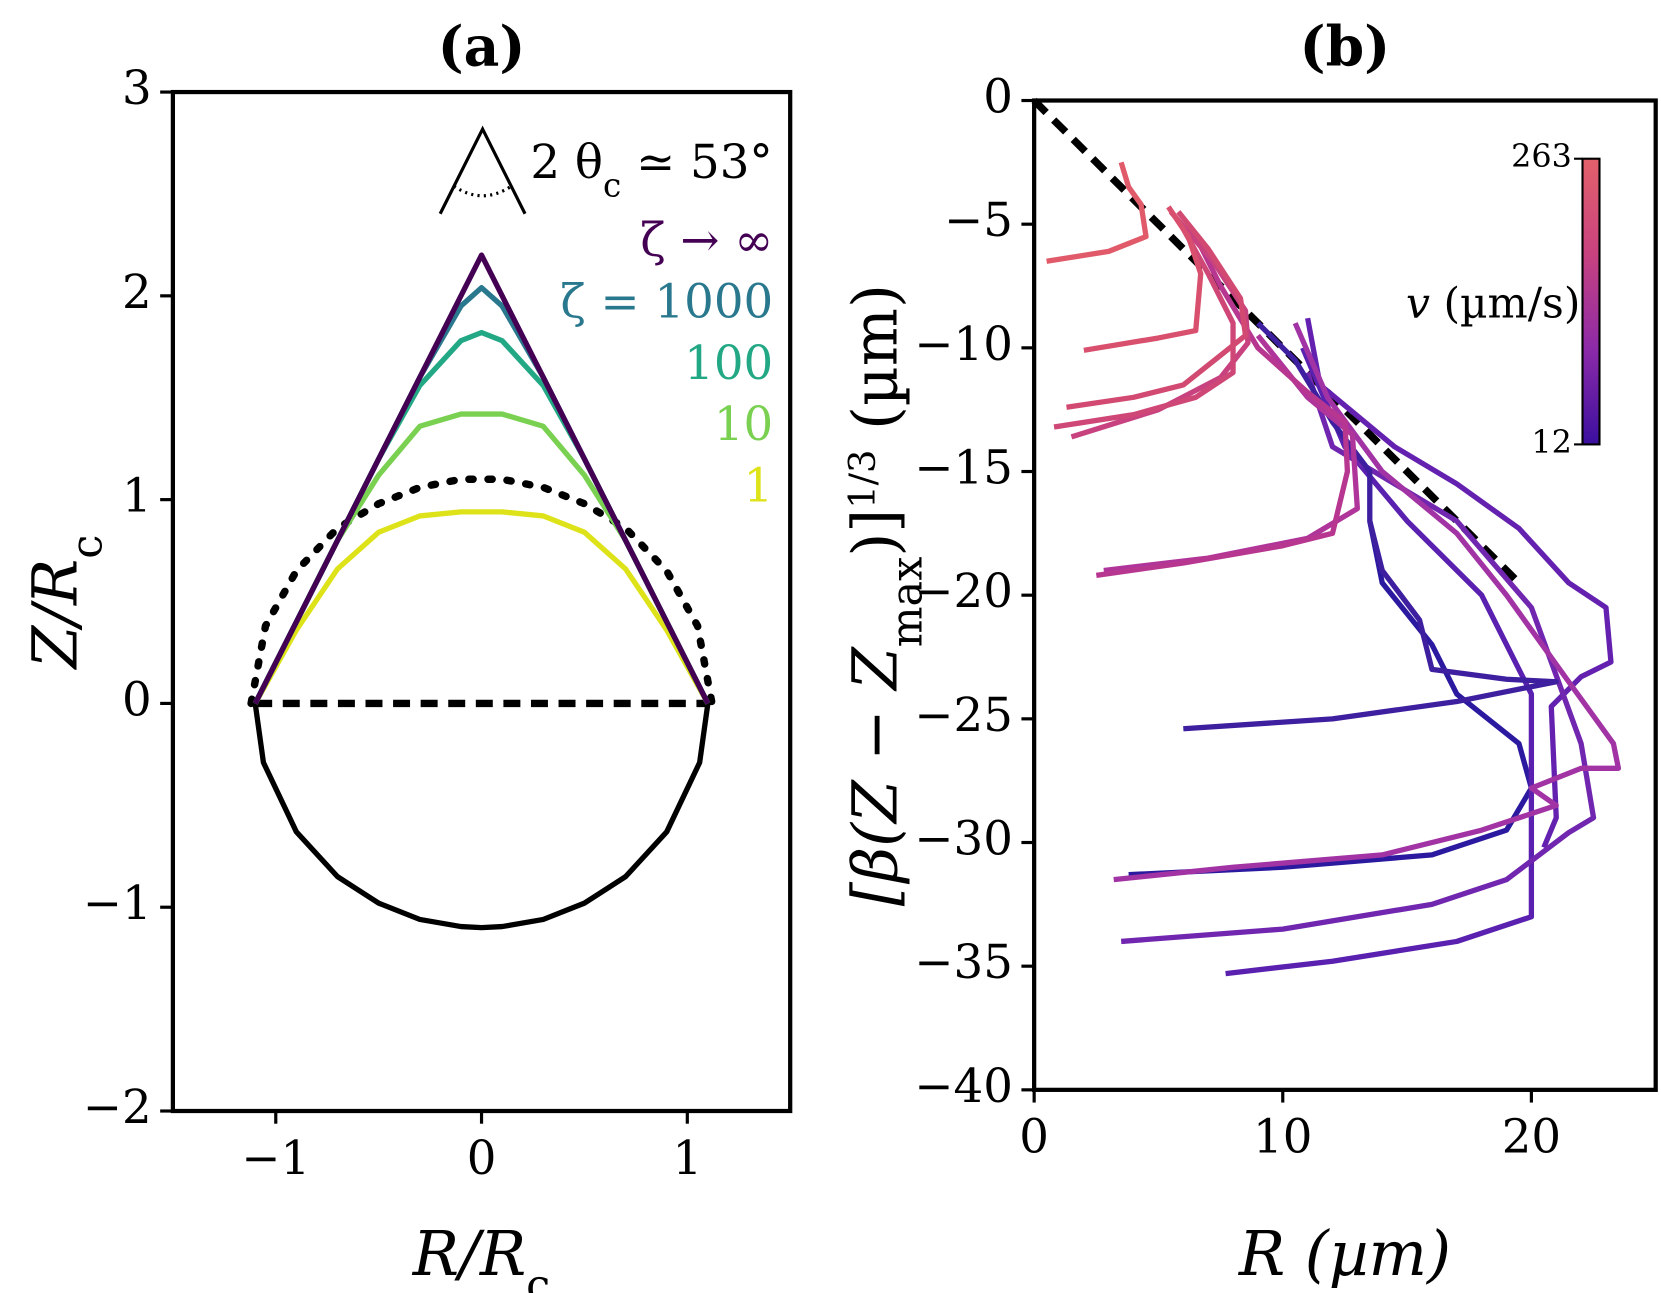 The image size is (1661, 1293). What do you see at coordinates (706, 240) in the screenshot?
I see `legend-entry: ζ → ∞` at bounding box center [706, 240].